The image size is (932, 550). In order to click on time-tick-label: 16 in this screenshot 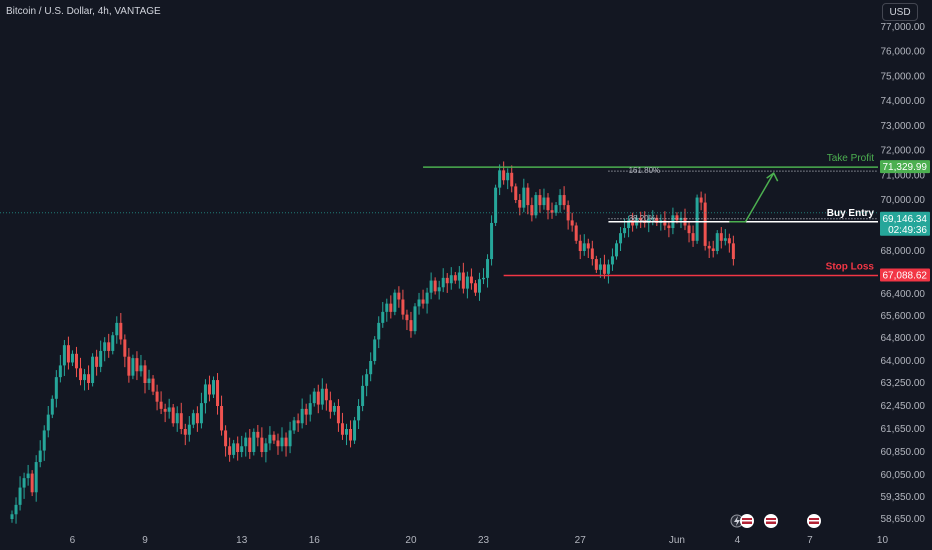, I will do `click(315, 540)`.